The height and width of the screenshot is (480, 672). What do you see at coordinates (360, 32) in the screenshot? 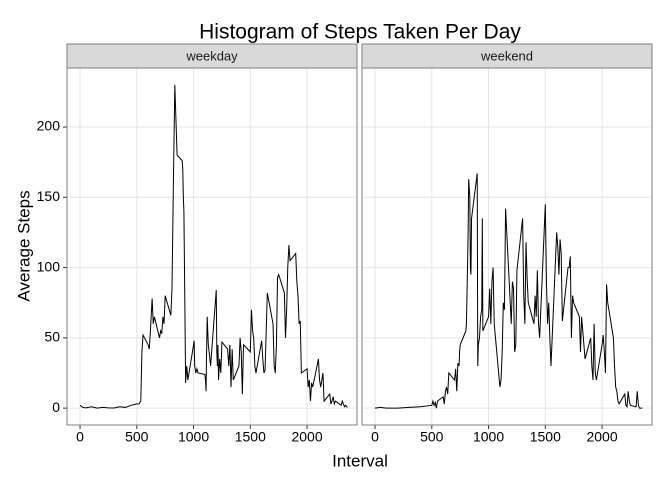
I see `chart-title: Histogram of Steps Taken Per Day` at bounding box center [360, 32].